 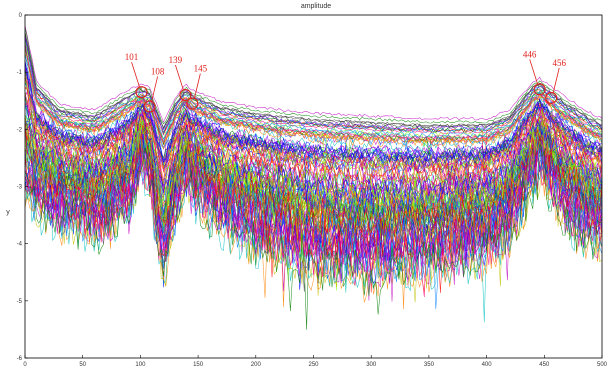 I want to click on x-tick-label: 150, so click(x=198, y=365).